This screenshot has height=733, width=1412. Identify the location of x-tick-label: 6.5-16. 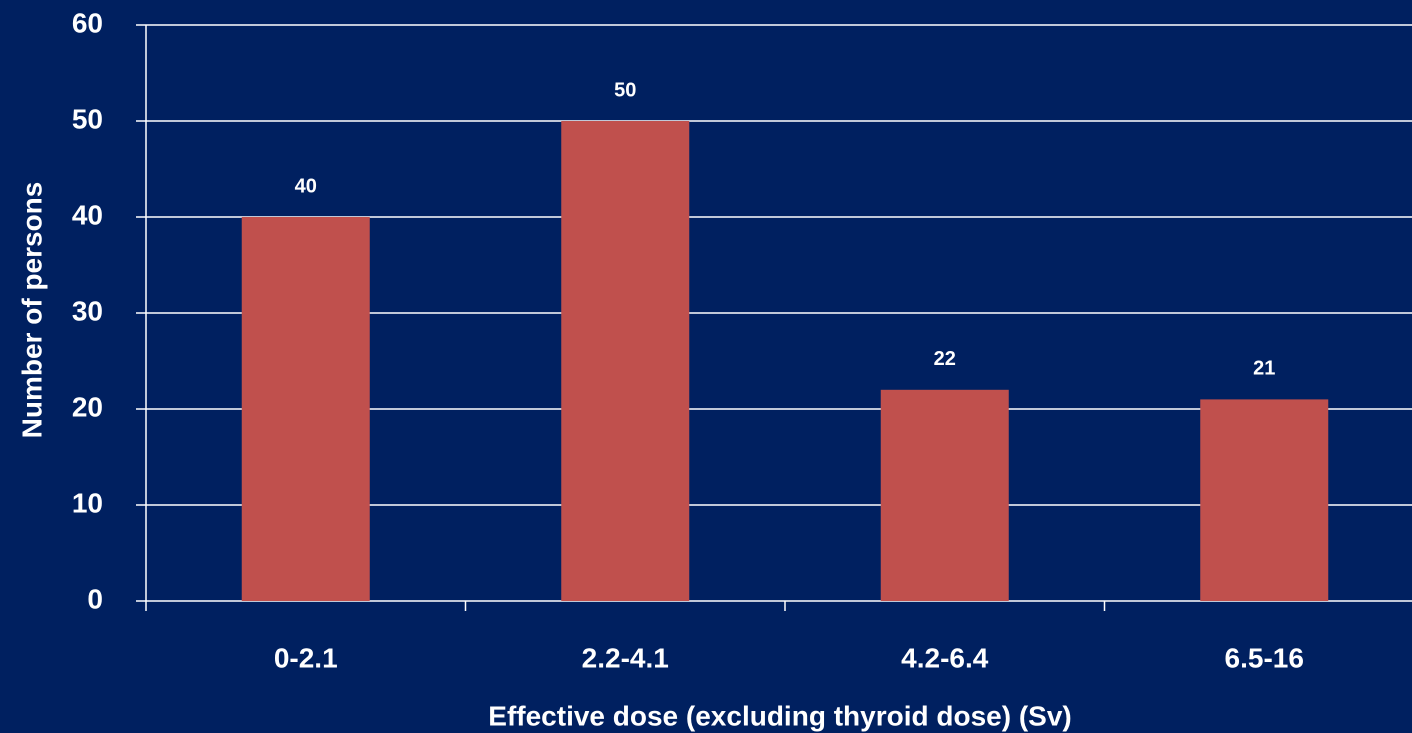
(1264, 657).